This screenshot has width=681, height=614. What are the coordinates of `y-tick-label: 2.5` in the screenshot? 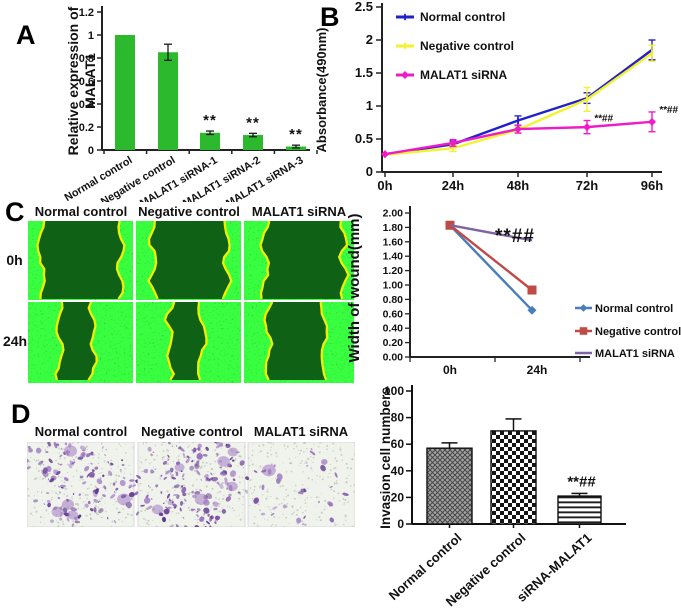 It's located at (364, 7).